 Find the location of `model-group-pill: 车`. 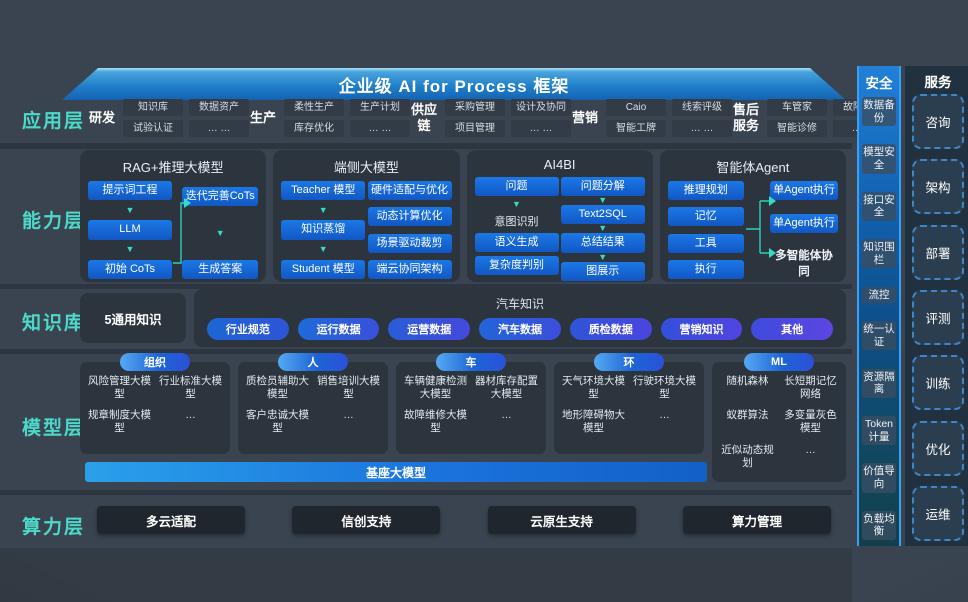

model-group-pill: 车 is located at coordinates (471, 362).